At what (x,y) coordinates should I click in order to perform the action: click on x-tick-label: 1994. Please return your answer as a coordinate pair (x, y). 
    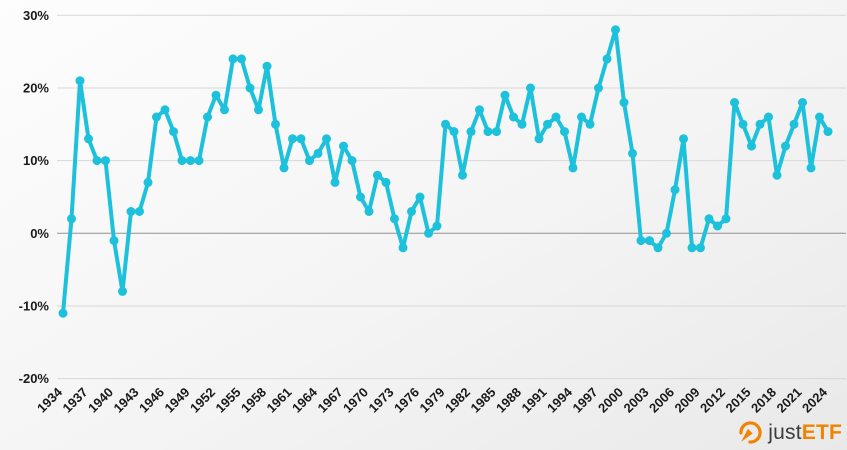
    Looking at the image, I should click on (560, 400).